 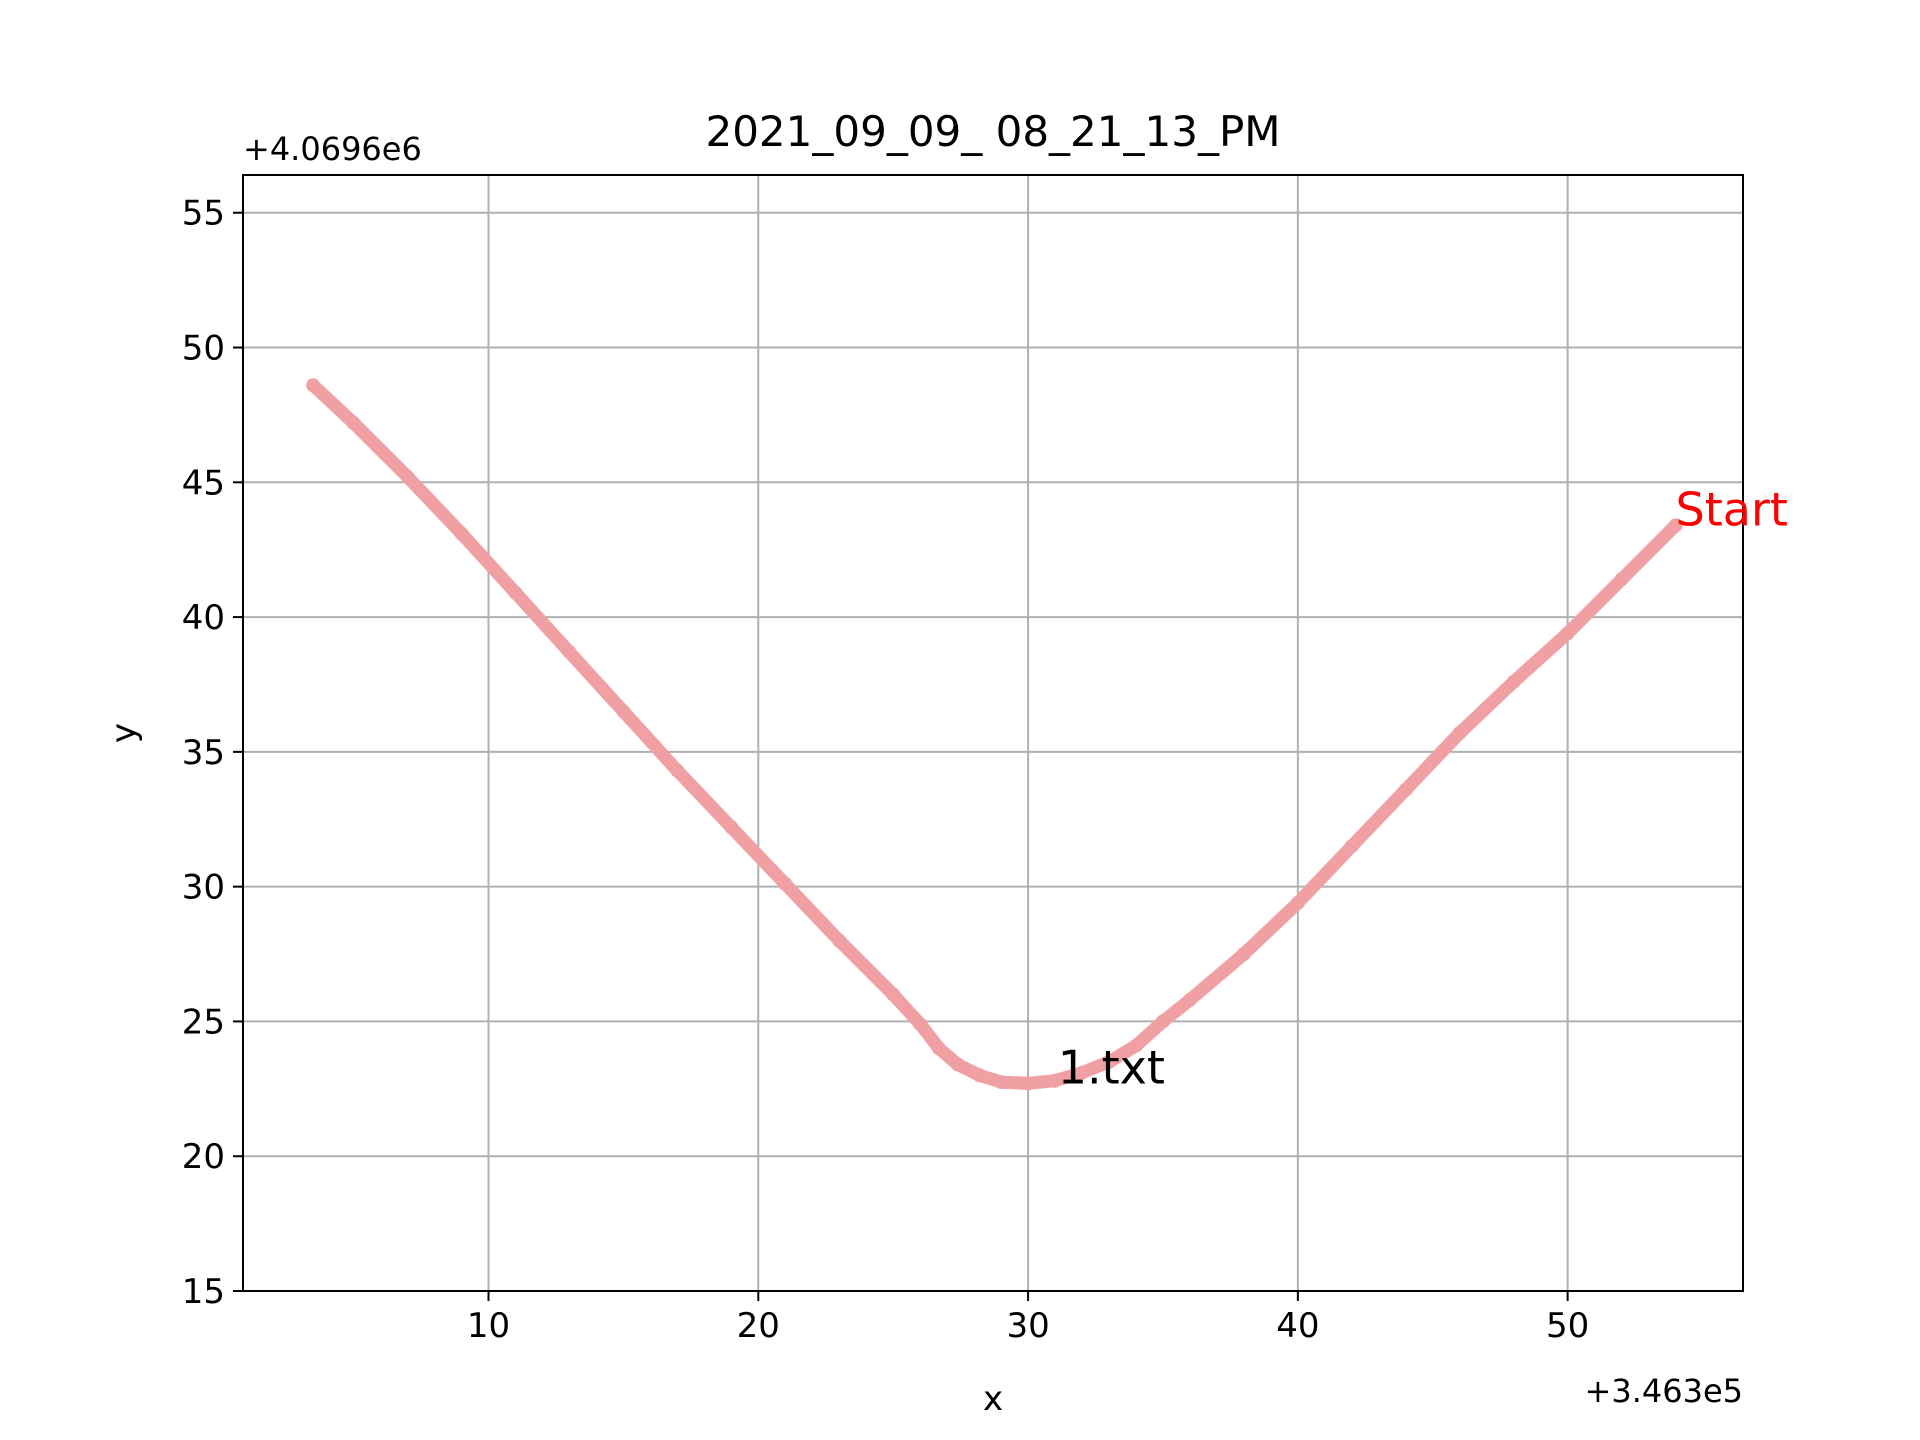 I want to click on annotation-label: 1.txt, so click(x=1111, y=1067).